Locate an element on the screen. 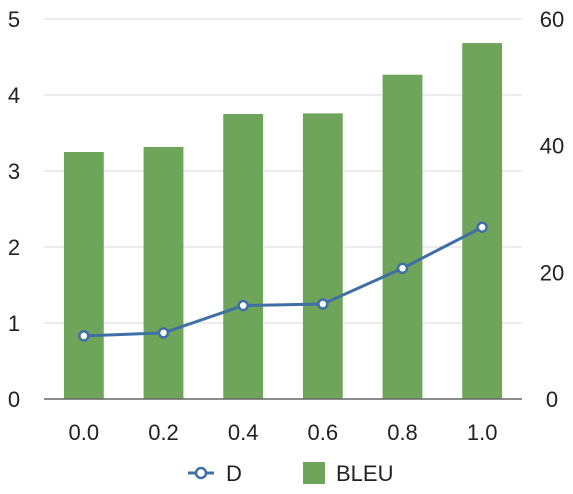 This screenshot has height=494, width=573. legend-label-bleu: BLEU is located at coordinates (364, 473).